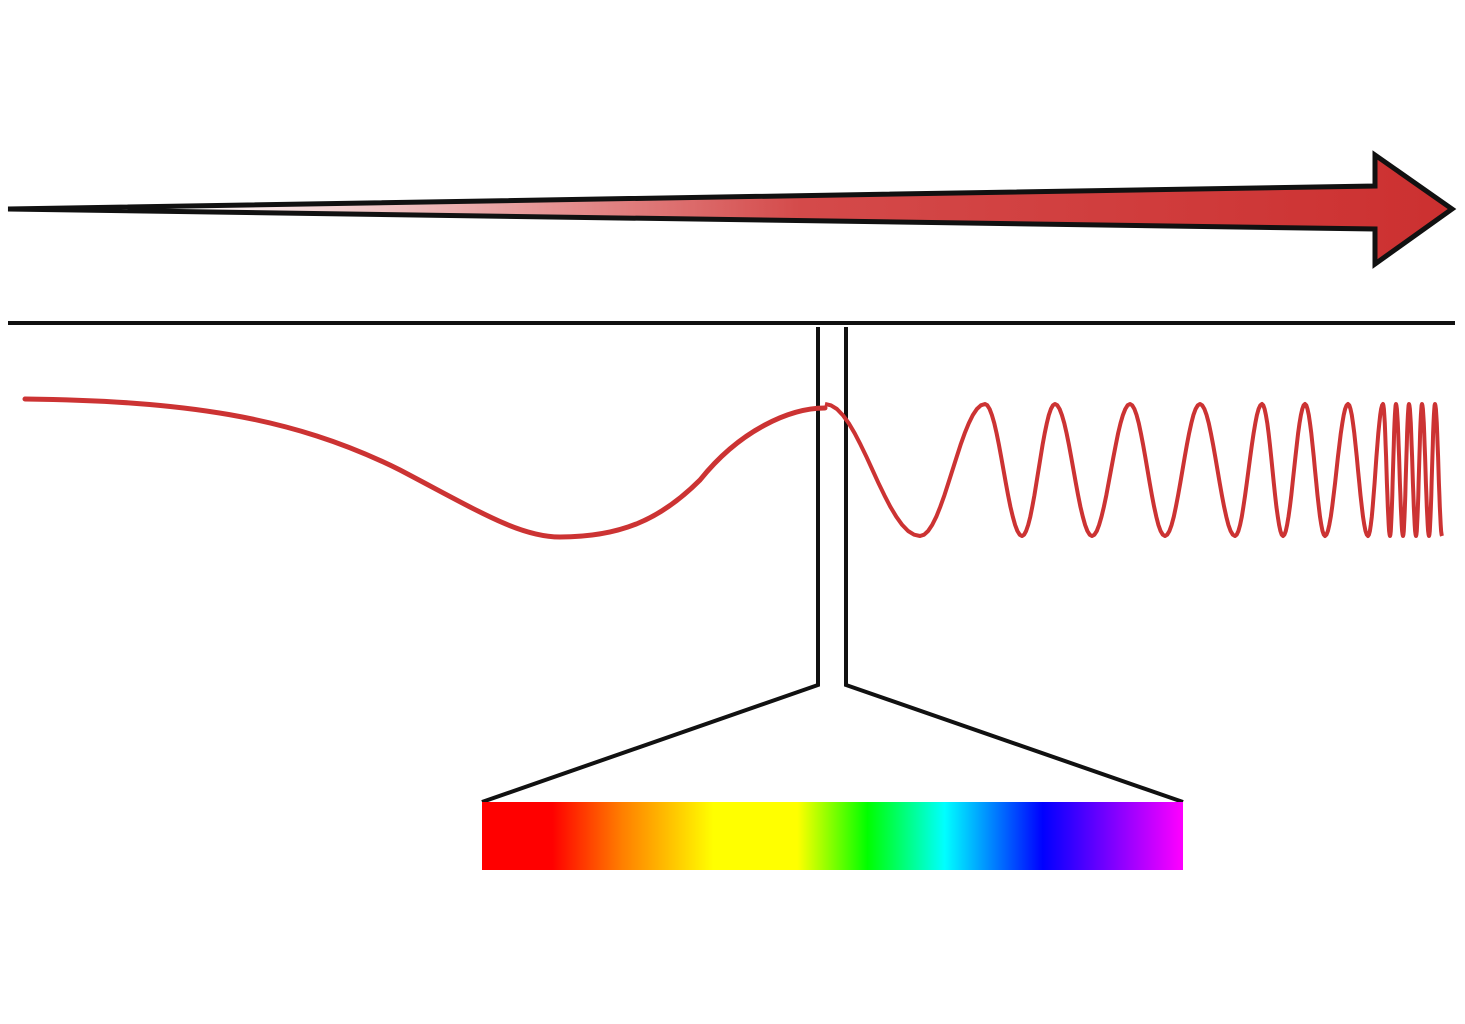 The image size is (1465, 1024). What do you see at coordinates (832, 836) in the screenshot?
I see `visible-spectrum` at bounding box center [832, 836].